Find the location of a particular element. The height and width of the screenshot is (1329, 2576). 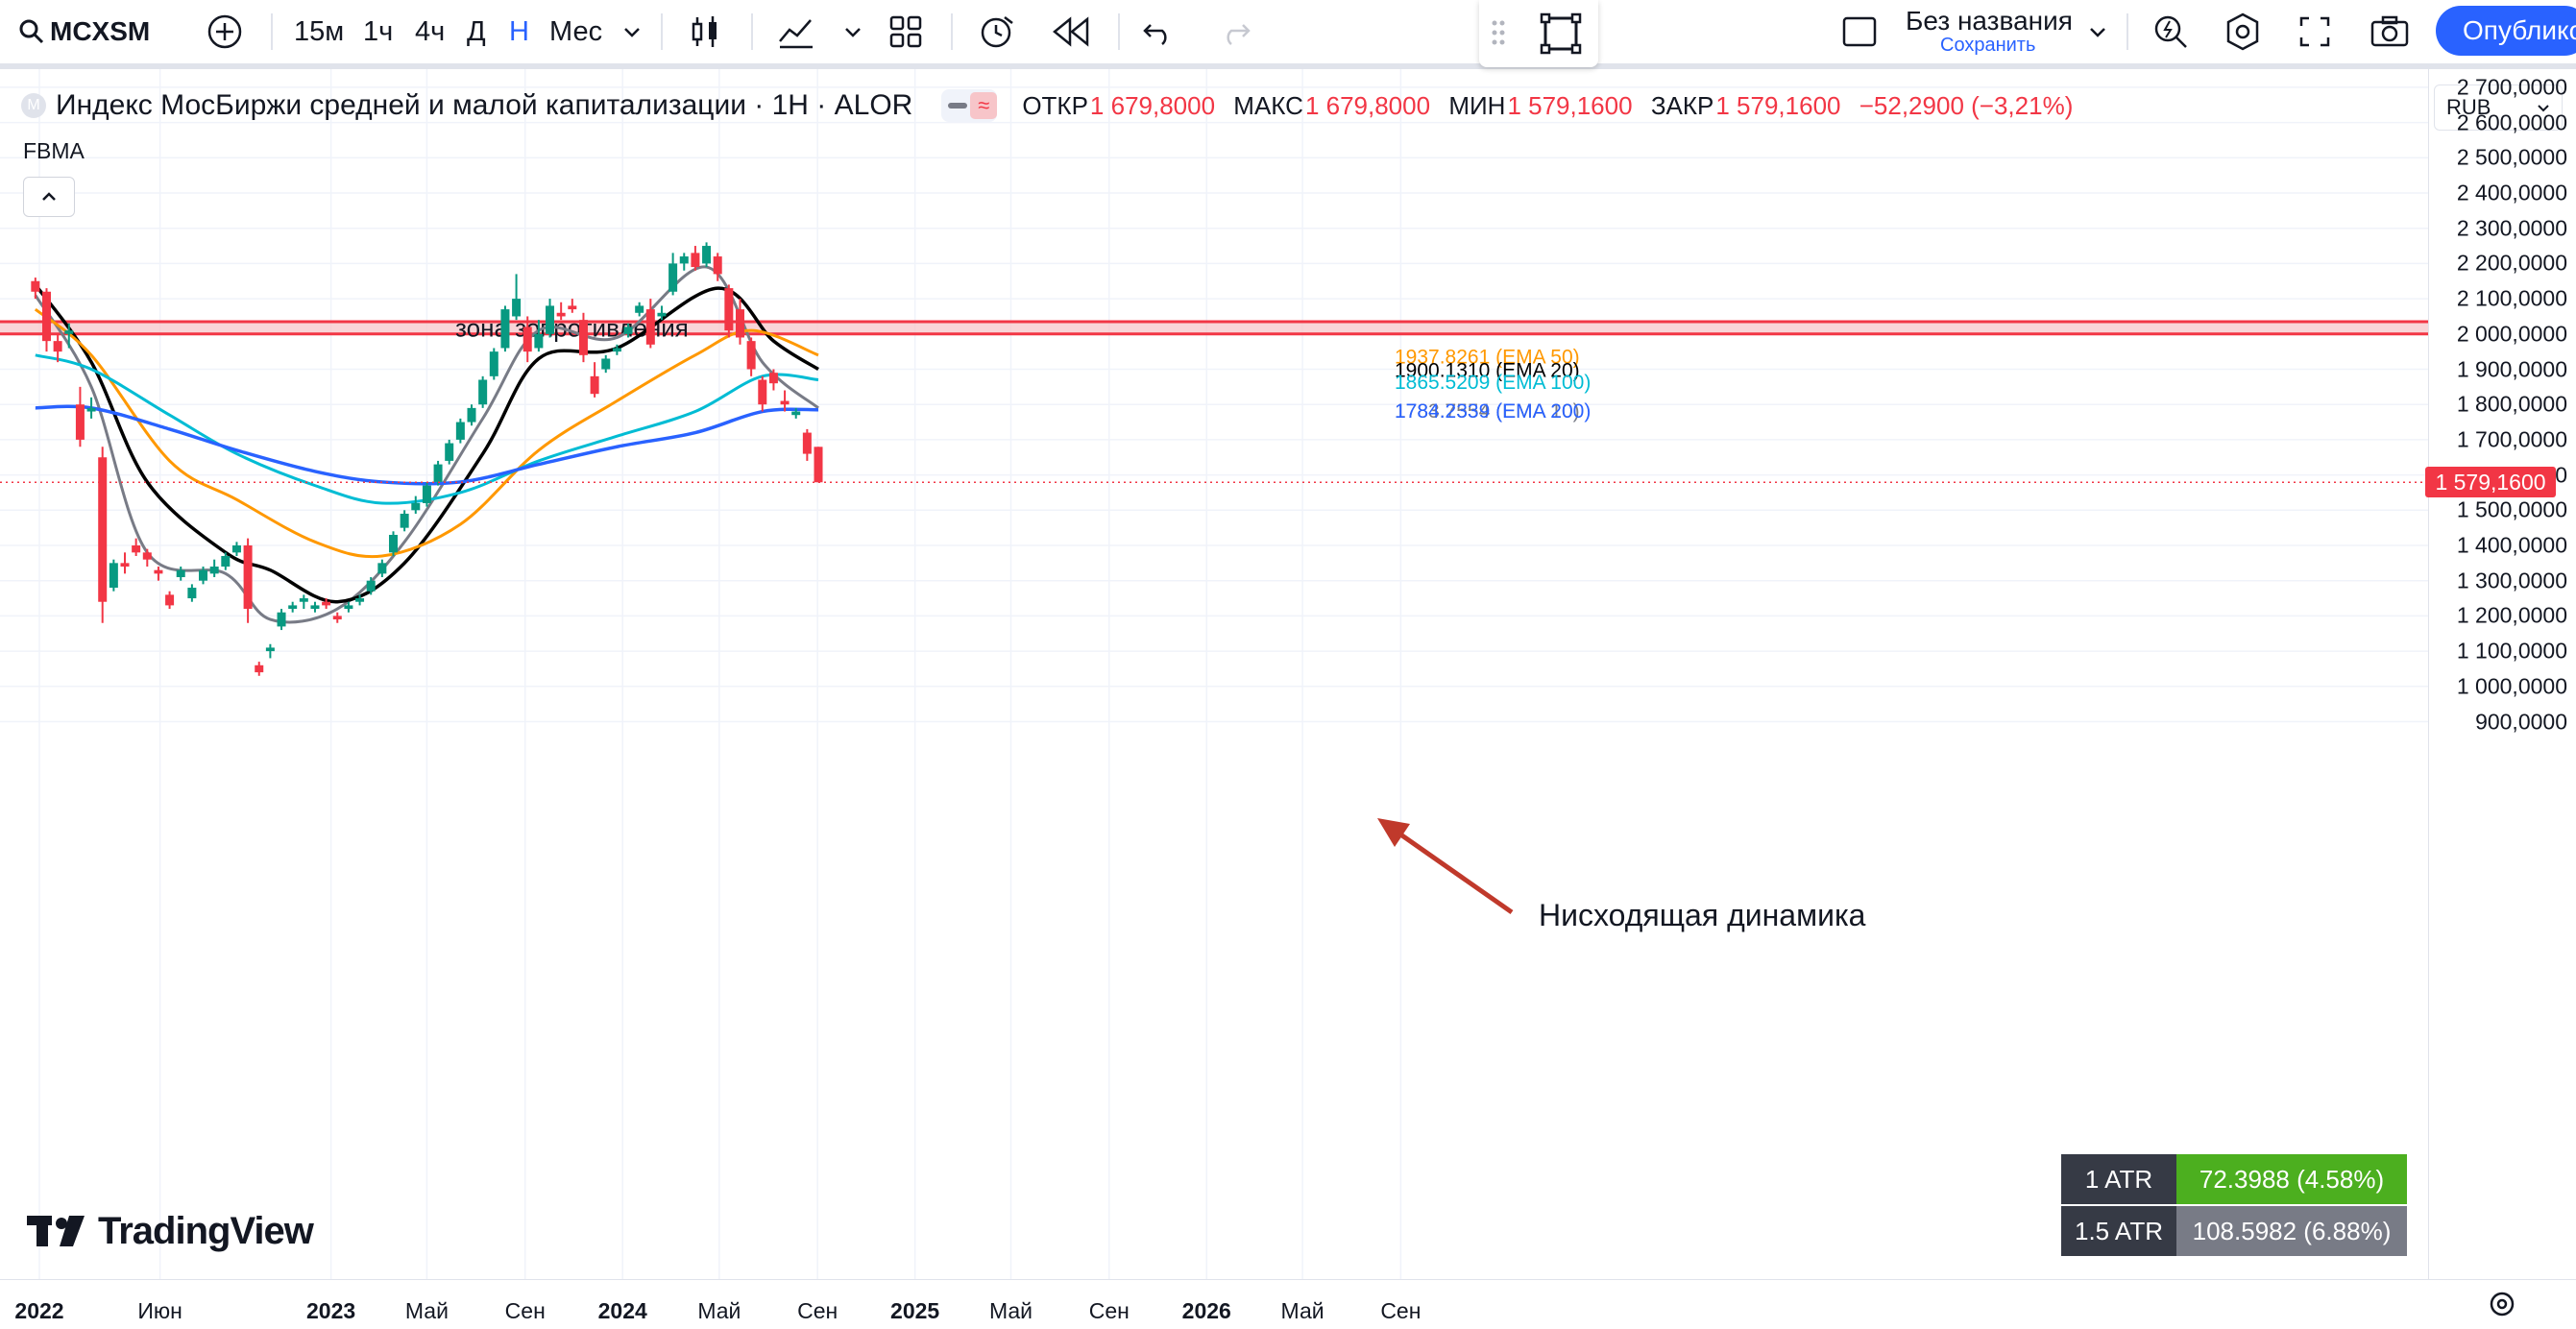

chevron-up-icon is located at coordinates (49, 197).